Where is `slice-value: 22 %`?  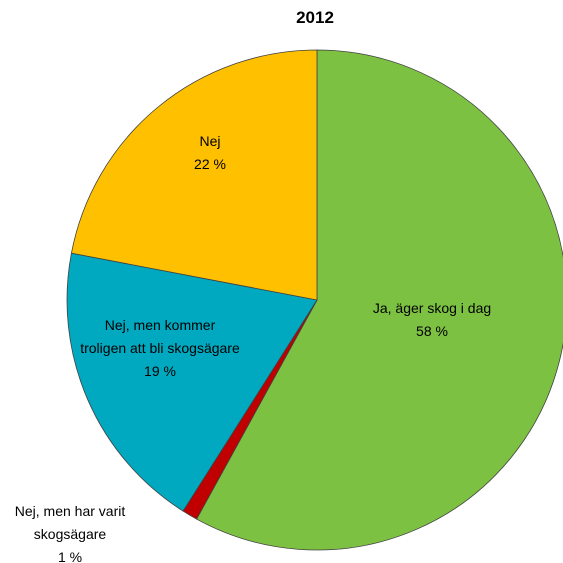 slice-value: 22 % is located at coordinates (210, 164).